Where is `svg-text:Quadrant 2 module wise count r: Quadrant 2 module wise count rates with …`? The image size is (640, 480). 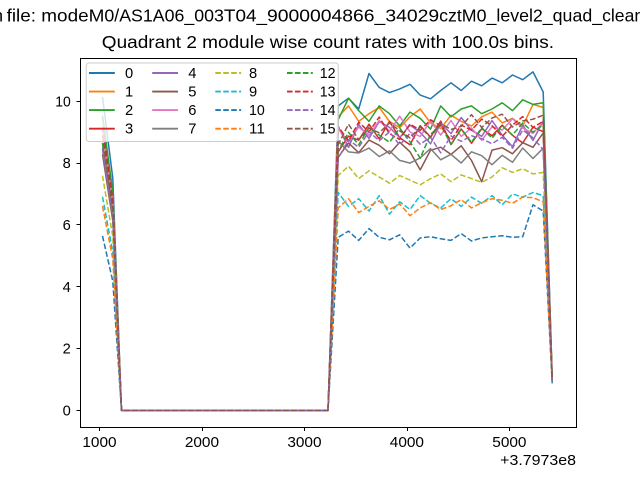
svg-text:Quadrant 2 module wise count r: Quadrant 2 module wise count rates with … is located at coordinates (328, 42).